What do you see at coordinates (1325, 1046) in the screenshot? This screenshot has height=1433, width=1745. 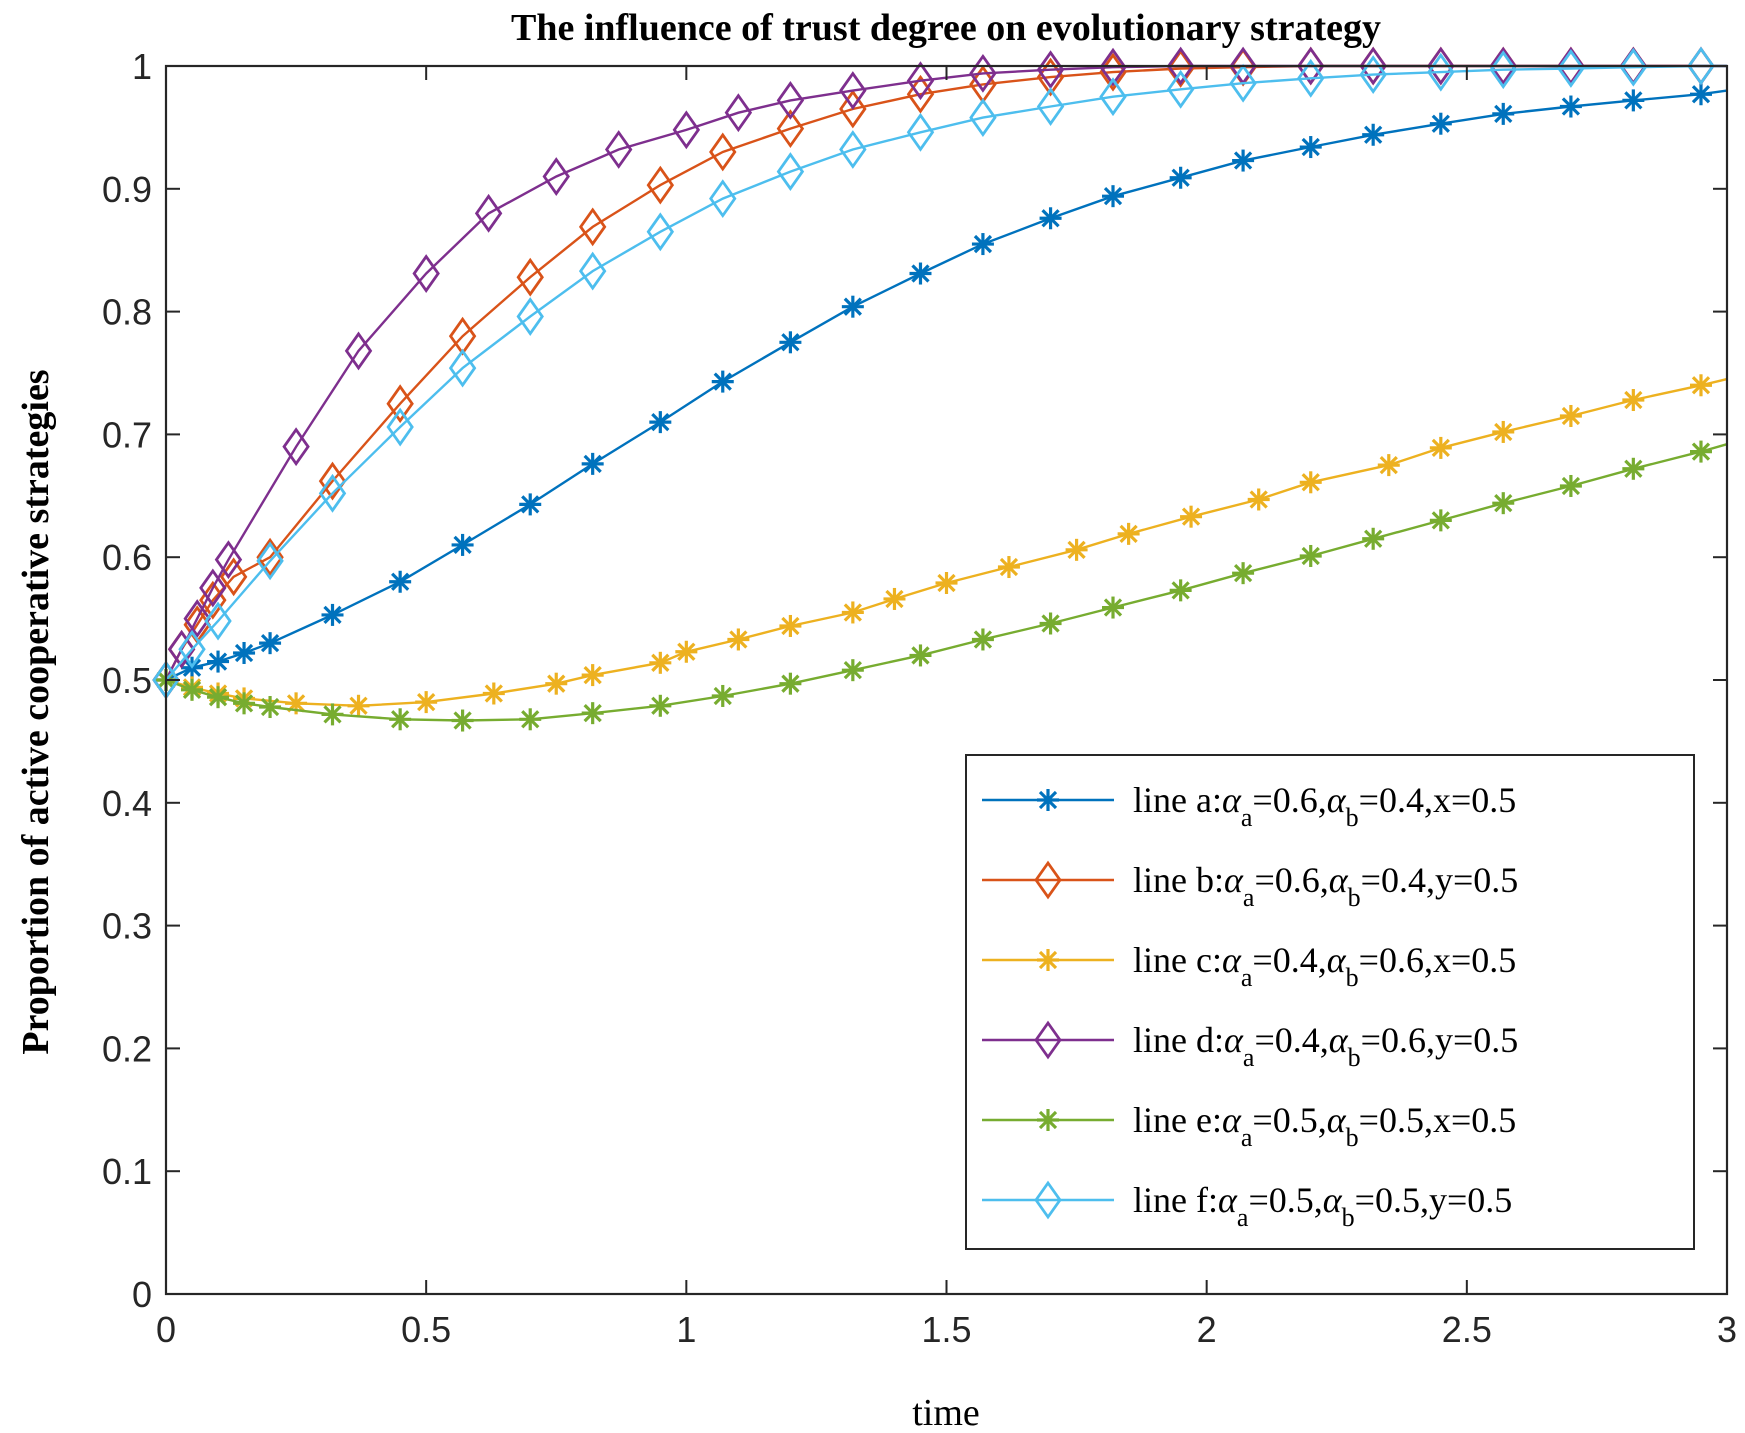 I see `legend-label: line d:αa=0.4,αb=0.6,y=0.5` at bounding box center [1325, 1046].